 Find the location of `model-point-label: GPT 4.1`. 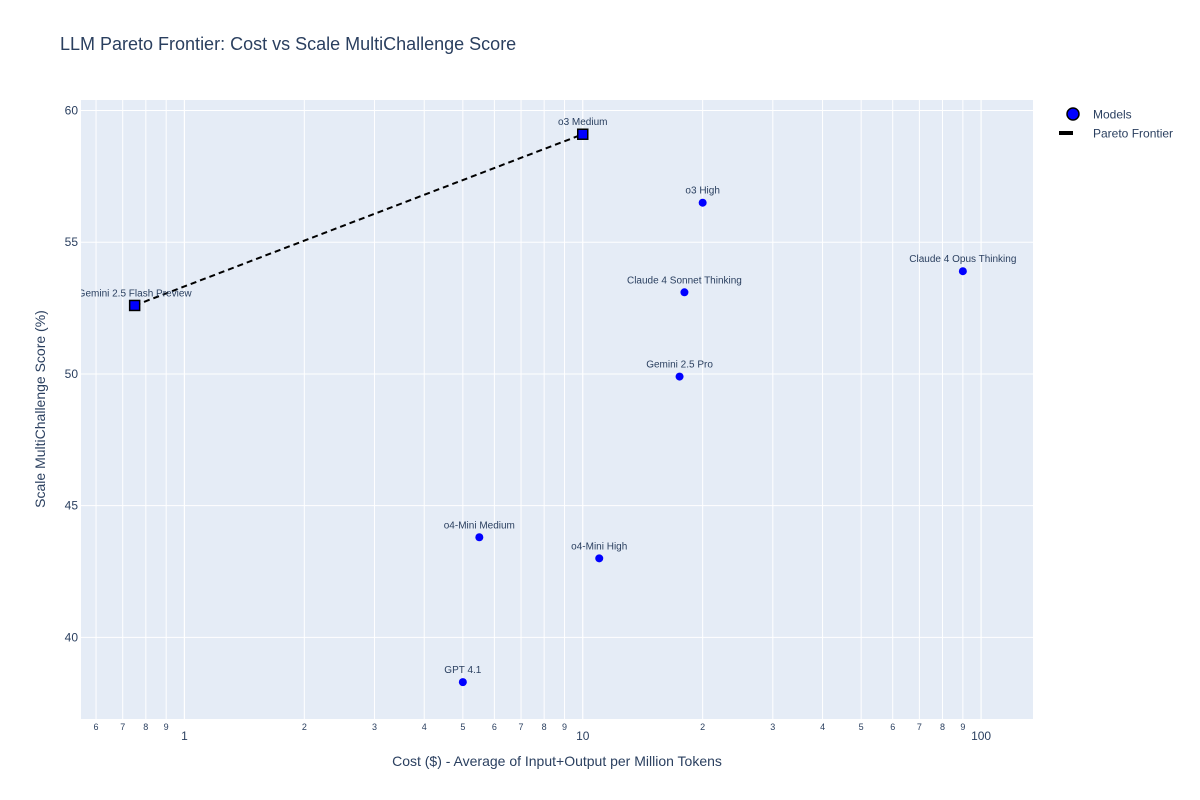

model-point-label: GPT 4.1 is located at coordinates (462, 670).